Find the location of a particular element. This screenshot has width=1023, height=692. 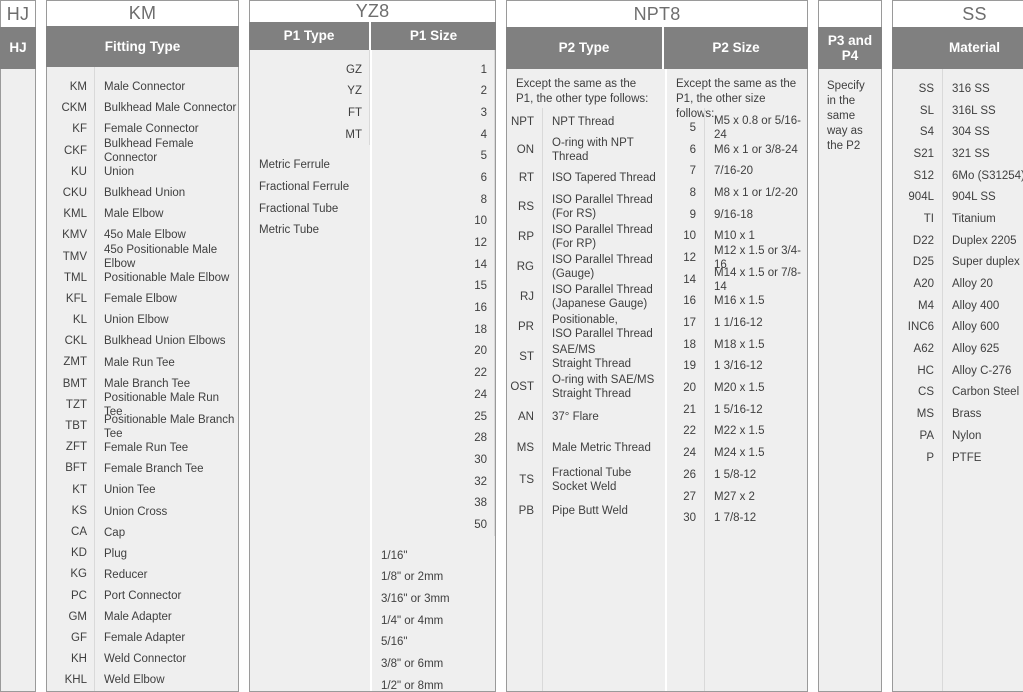

column-title-km: KM is located at coordinates (142, 13).